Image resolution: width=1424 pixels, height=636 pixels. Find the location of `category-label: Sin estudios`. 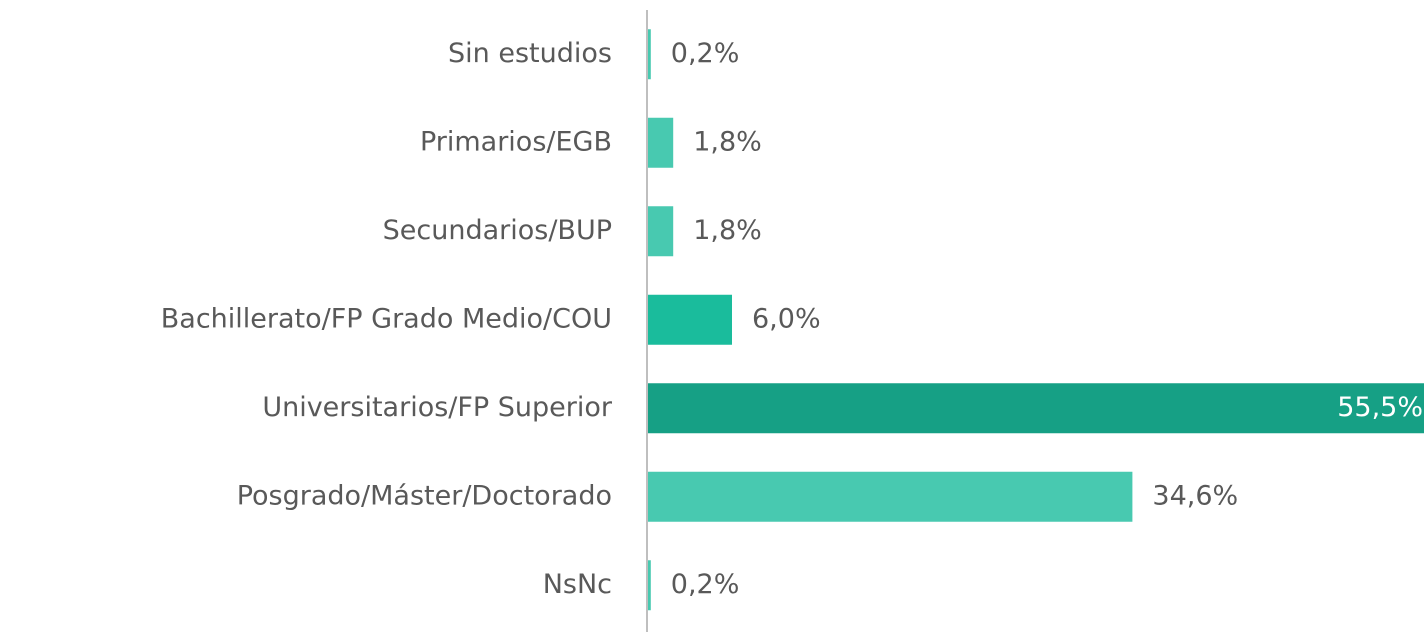

category-label: Sin estudios is located at coordinates (530, 53).